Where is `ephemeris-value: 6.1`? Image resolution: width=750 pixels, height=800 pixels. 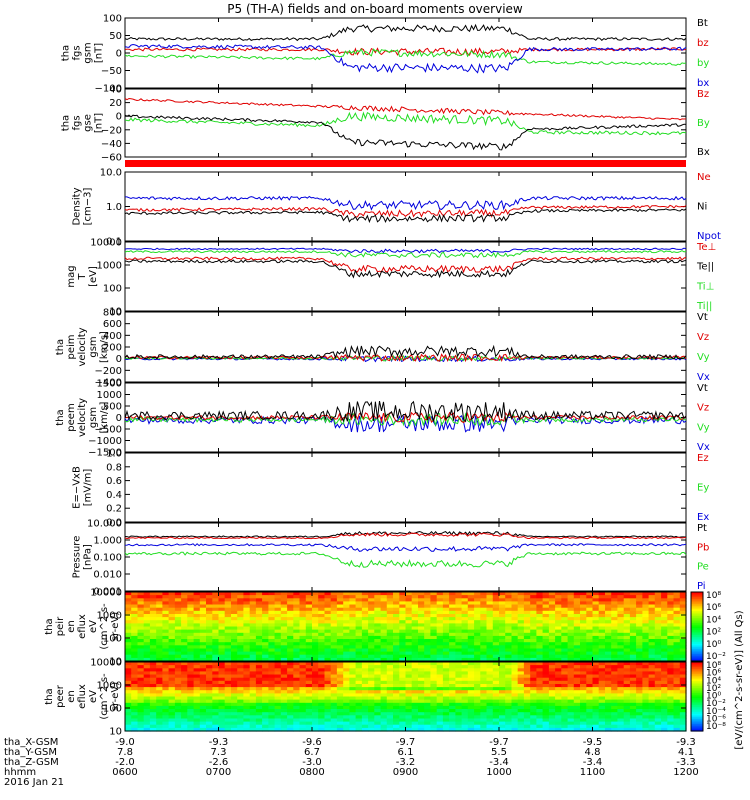 ephemeris-value: 6.1 is located at coordinates (406, 752).